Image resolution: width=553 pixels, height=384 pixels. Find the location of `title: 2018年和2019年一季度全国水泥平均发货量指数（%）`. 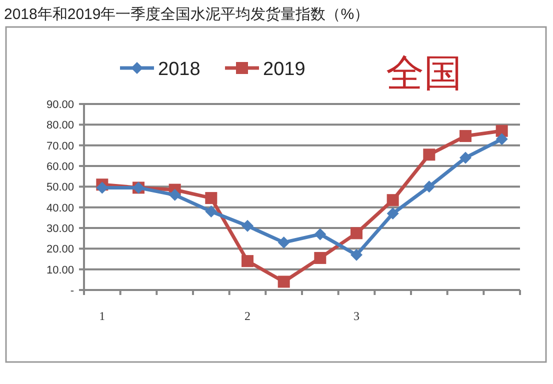

title: 2018年和2019年一季度全国水泥平均发货量指数（%） is located at coordinates (187, 14).